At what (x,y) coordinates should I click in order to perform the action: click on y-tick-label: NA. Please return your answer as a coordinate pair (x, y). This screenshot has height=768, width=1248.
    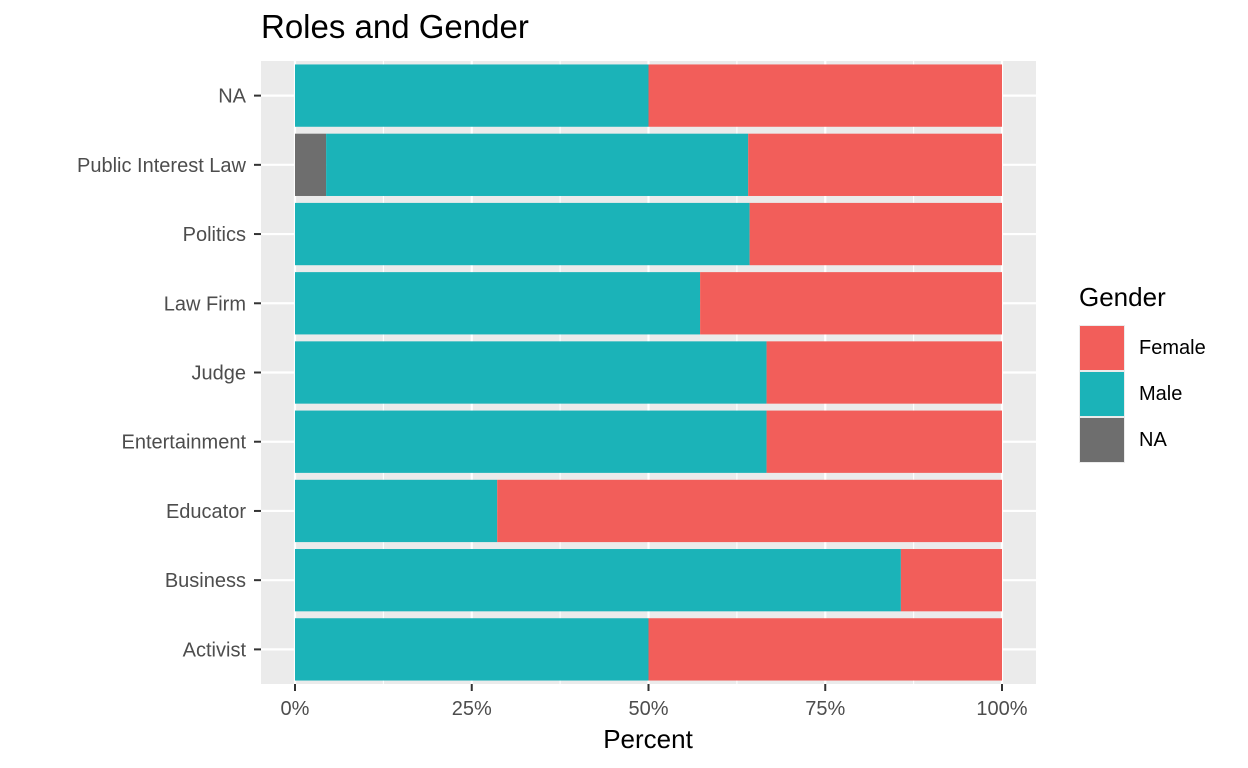
    Looking at the image, I should click on (232, 97).